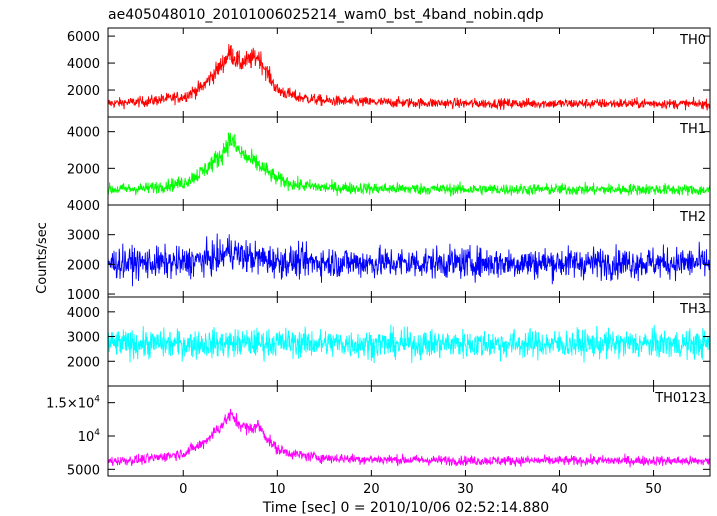 Image resolution: width=717 pixels, height=516 pixels. I want to click on series-line-th0123, so click(409, 438).